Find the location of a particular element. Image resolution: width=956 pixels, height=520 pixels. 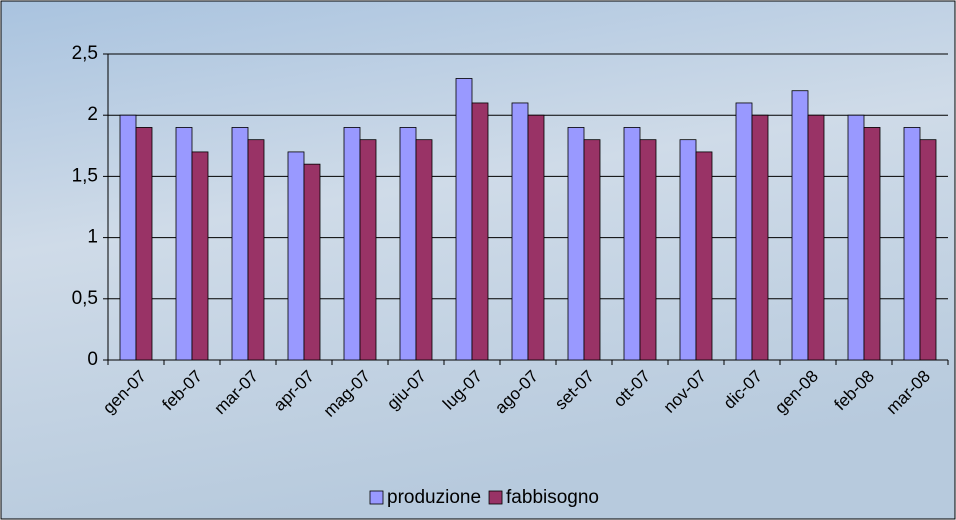

y-tick-label: 0 is located at coordinates (92, 359).